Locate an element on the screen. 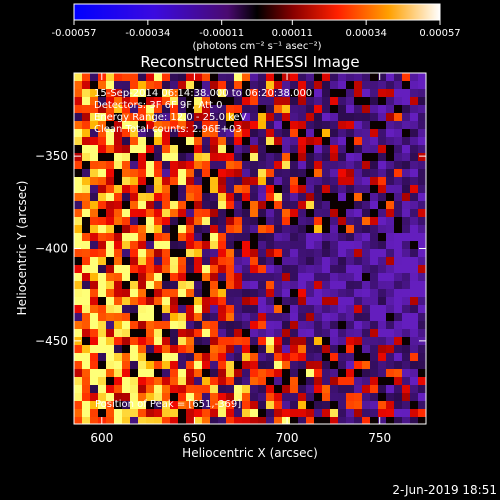 The width and height of the screenshot is (500, 500). annotation-line: Clean Total counts: 2.96E+03 is located at coordinates (168, 129).